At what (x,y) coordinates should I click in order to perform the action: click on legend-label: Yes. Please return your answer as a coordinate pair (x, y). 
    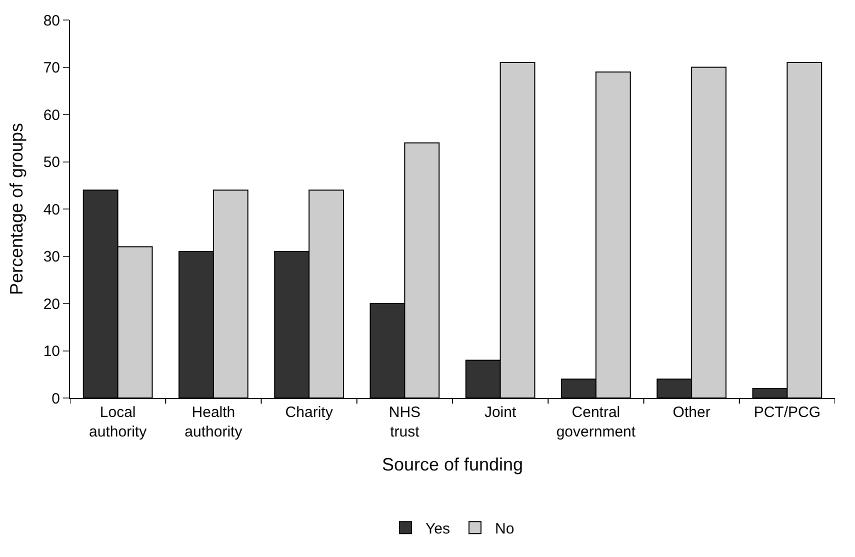
    Looking at the image, I should click on (438, 529).